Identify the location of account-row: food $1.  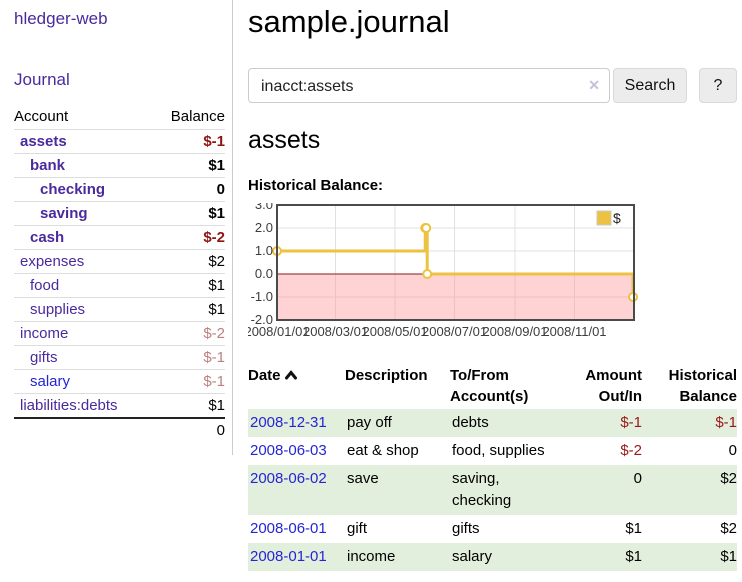
(119, 285).